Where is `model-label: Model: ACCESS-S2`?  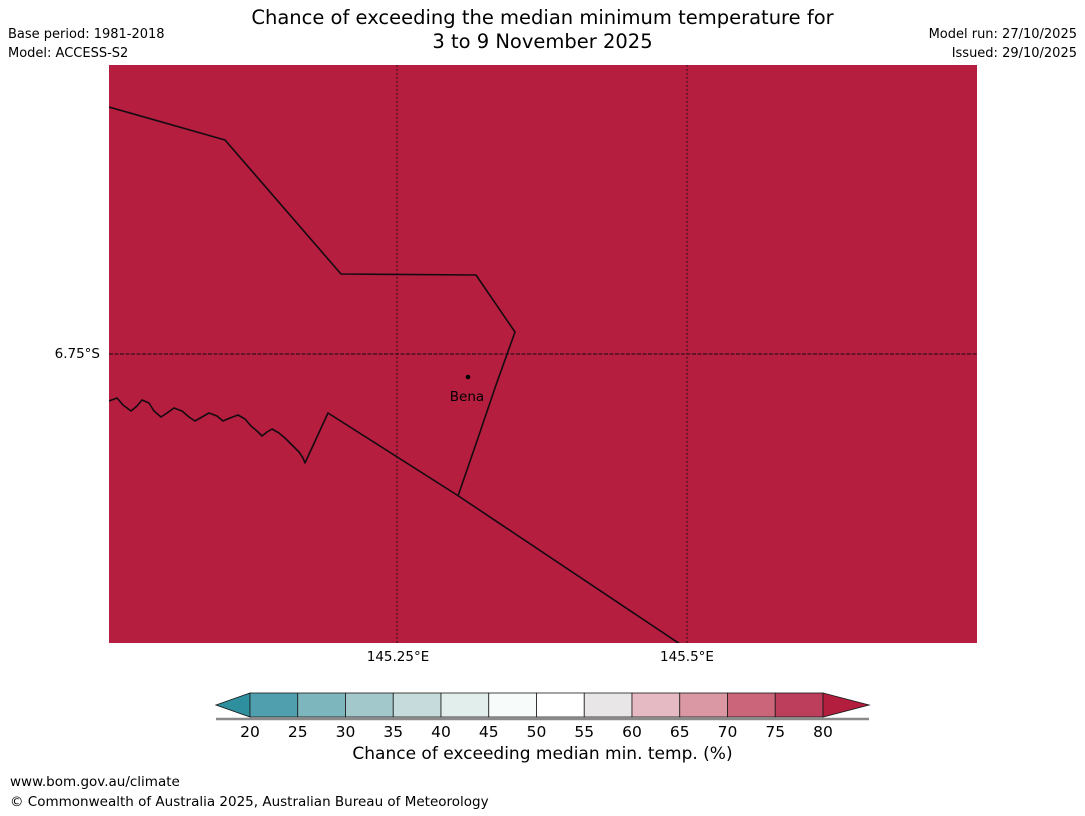
model-label: Model: ACCESS-S2 is located at coordinates (68, 53).